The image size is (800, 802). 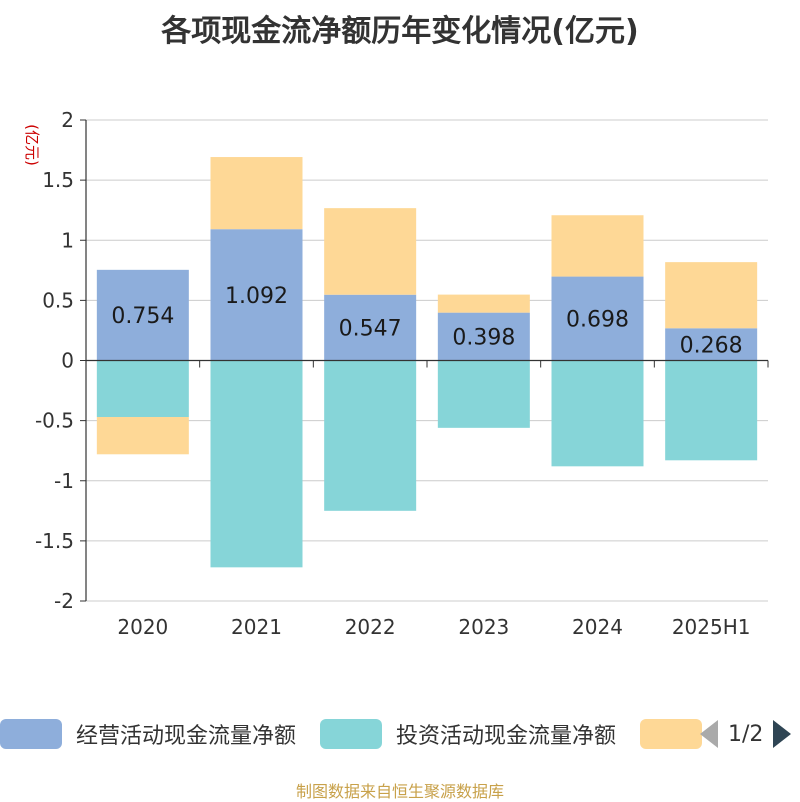 What do you see at coordinates (142, 627) in the screenshot?
I see `x-tick-label: 2020` at bounding box center [142, 627].